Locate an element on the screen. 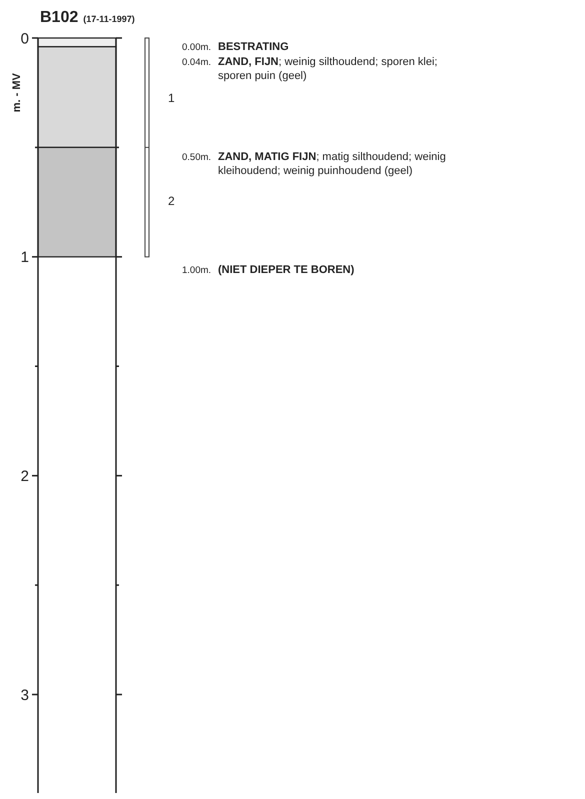  text: 1.00m. (NIET DIEPER TE BOREN) is located at coordinates (268, 270).